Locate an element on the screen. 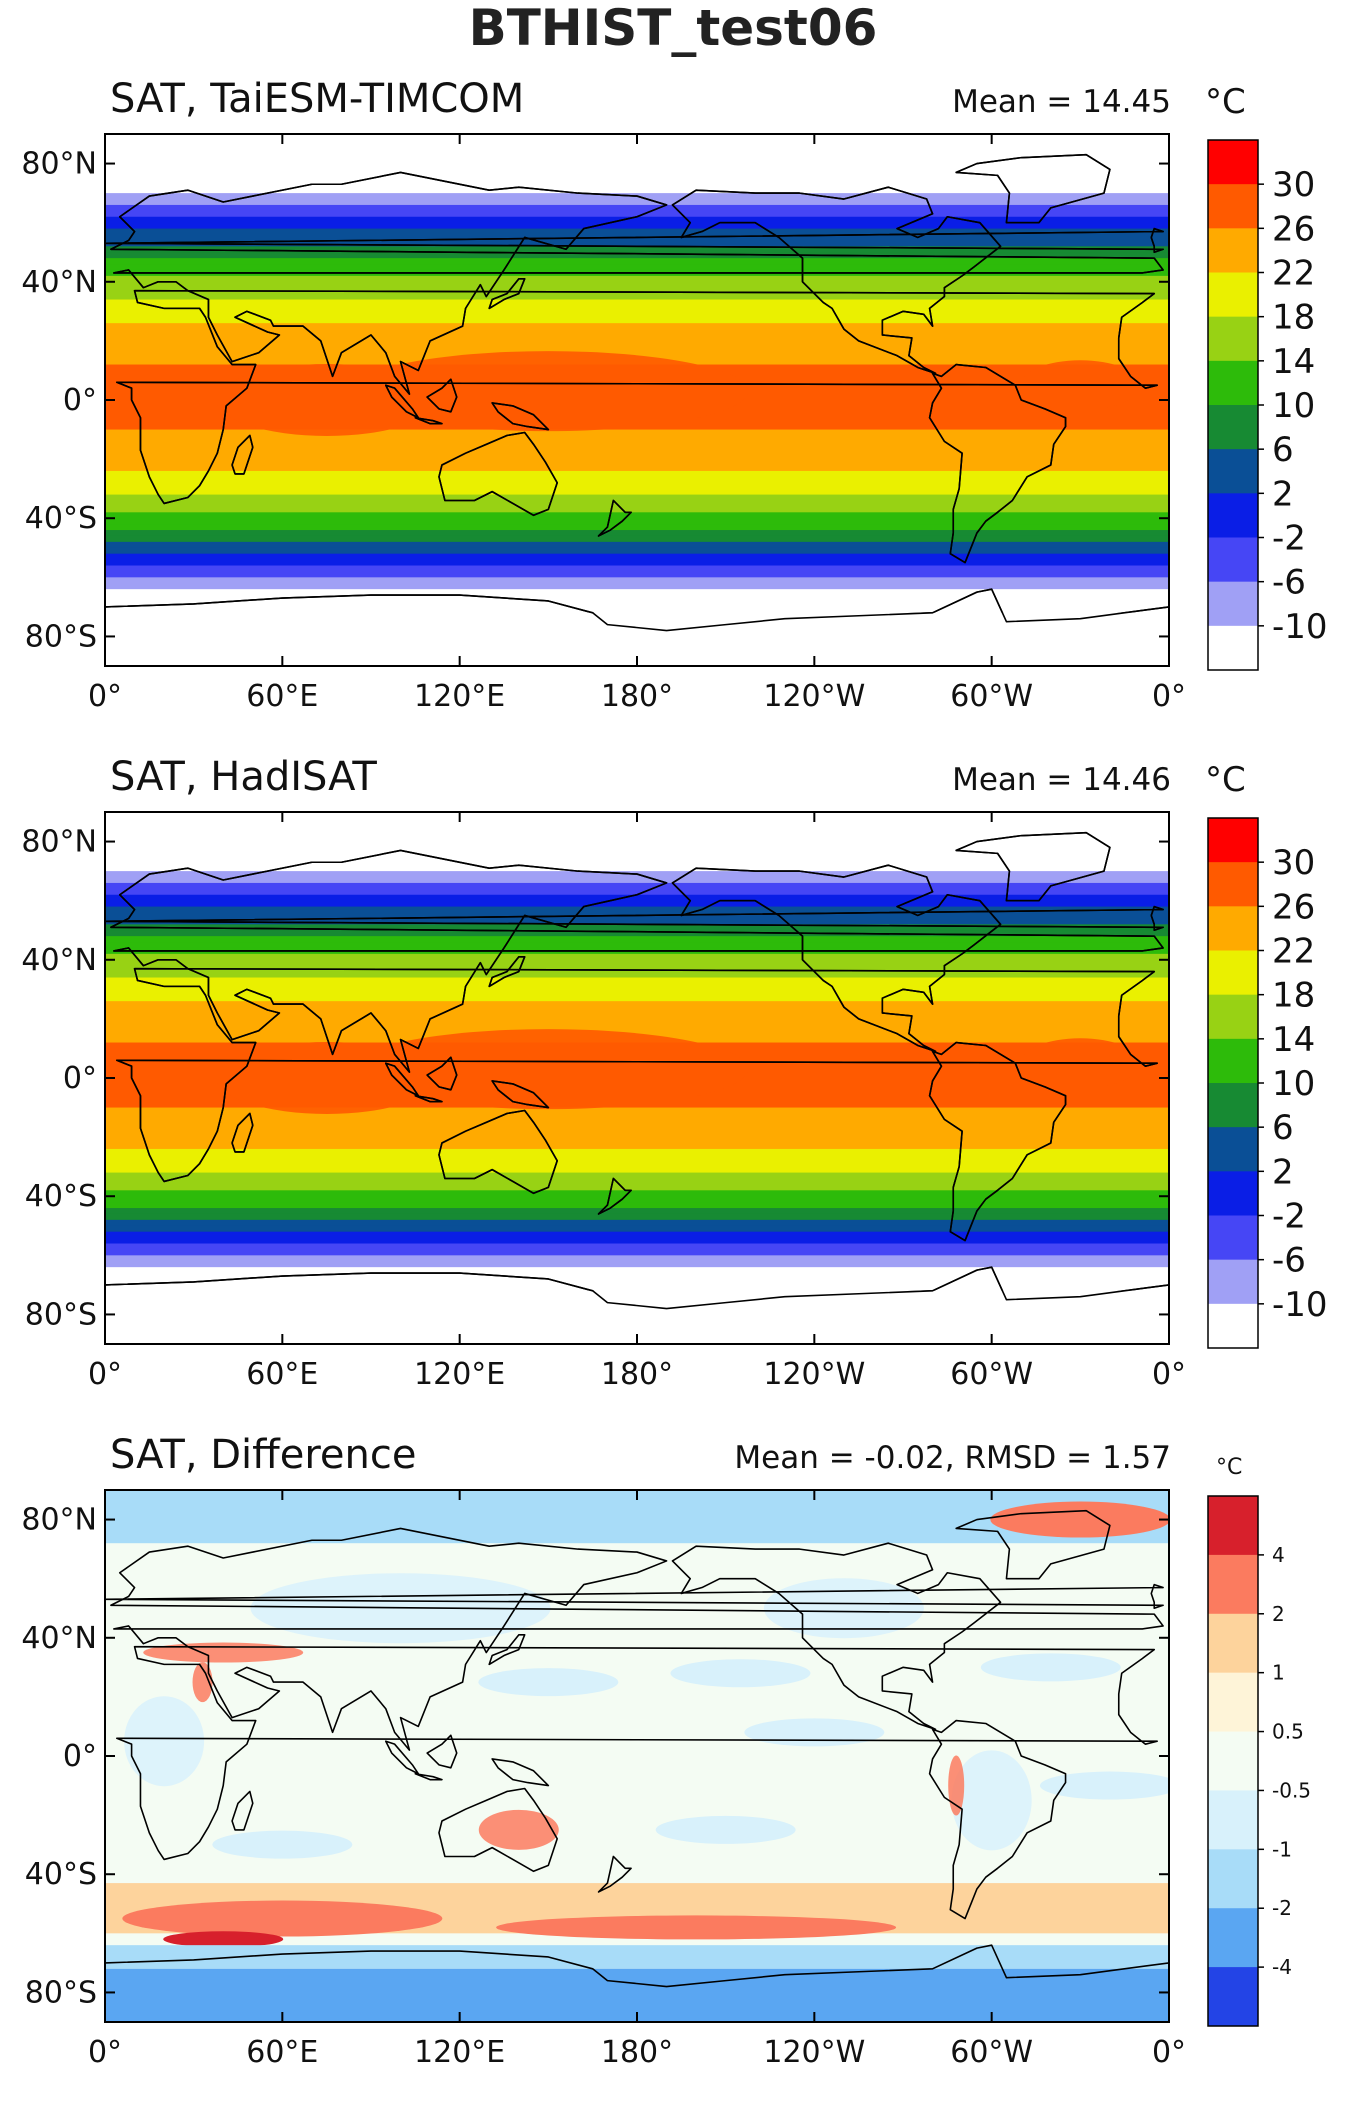  colorbar-tick-label: -4 is located at coordinates (1282, 1967).